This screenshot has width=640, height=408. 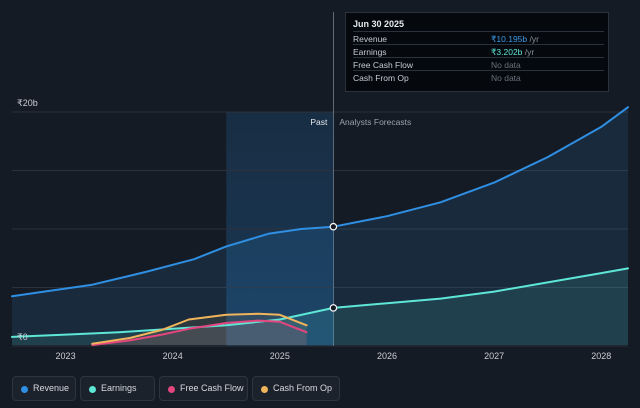 I want to click on x-tick-label: 2026, so click(x=387, y=356).